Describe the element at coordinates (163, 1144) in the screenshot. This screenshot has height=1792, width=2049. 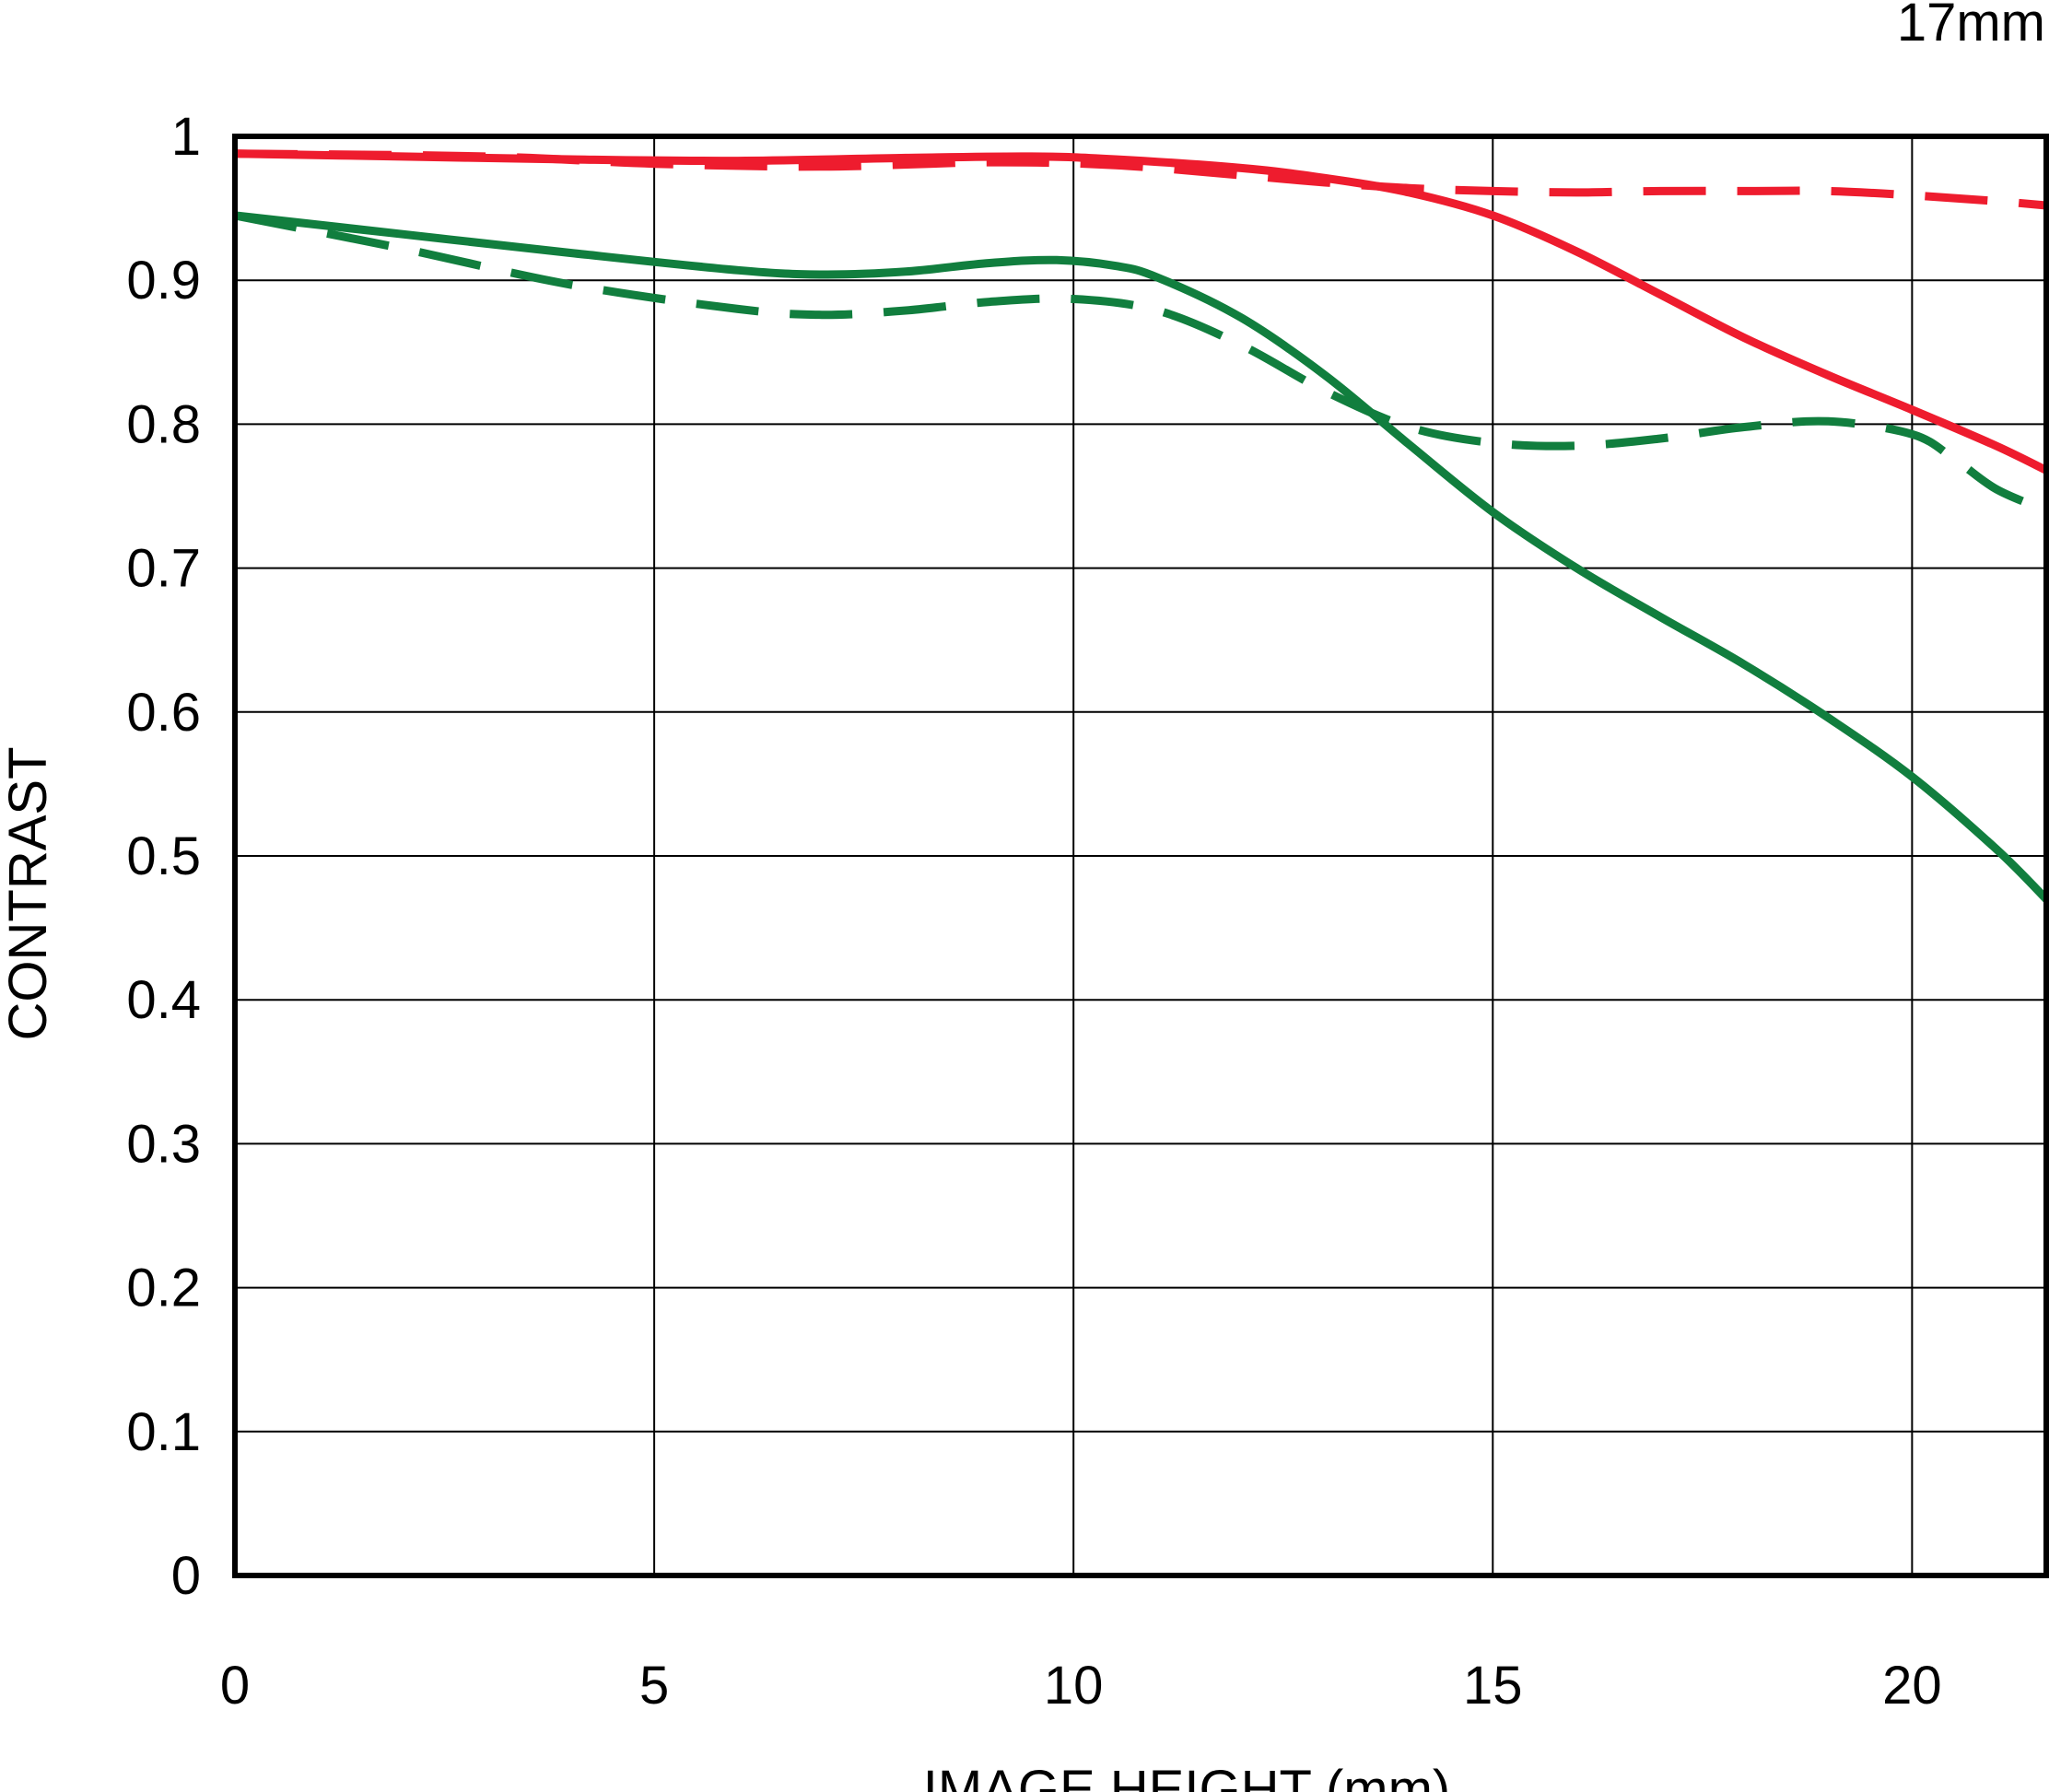
I see `y-tick-label: 0.3` at that location.